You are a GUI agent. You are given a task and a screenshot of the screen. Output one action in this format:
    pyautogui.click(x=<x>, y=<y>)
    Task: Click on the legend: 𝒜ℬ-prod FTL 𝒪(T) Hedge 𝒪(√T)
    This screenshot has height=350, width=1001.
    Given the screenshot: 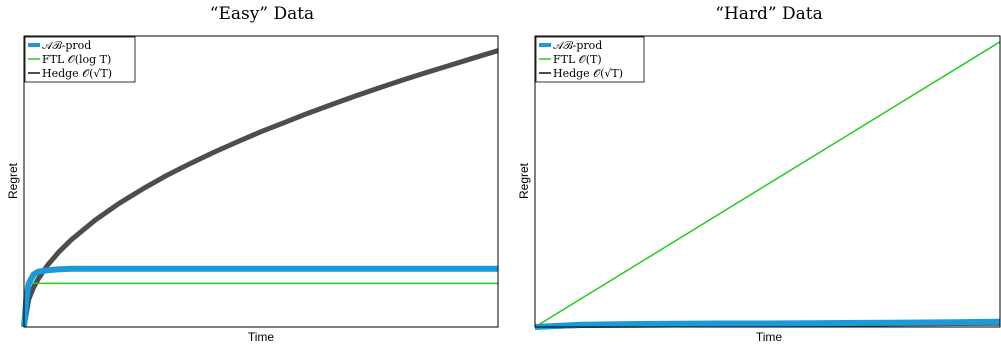 What is the action you would take?
    pyautogui.click(x=590, y=59)
    